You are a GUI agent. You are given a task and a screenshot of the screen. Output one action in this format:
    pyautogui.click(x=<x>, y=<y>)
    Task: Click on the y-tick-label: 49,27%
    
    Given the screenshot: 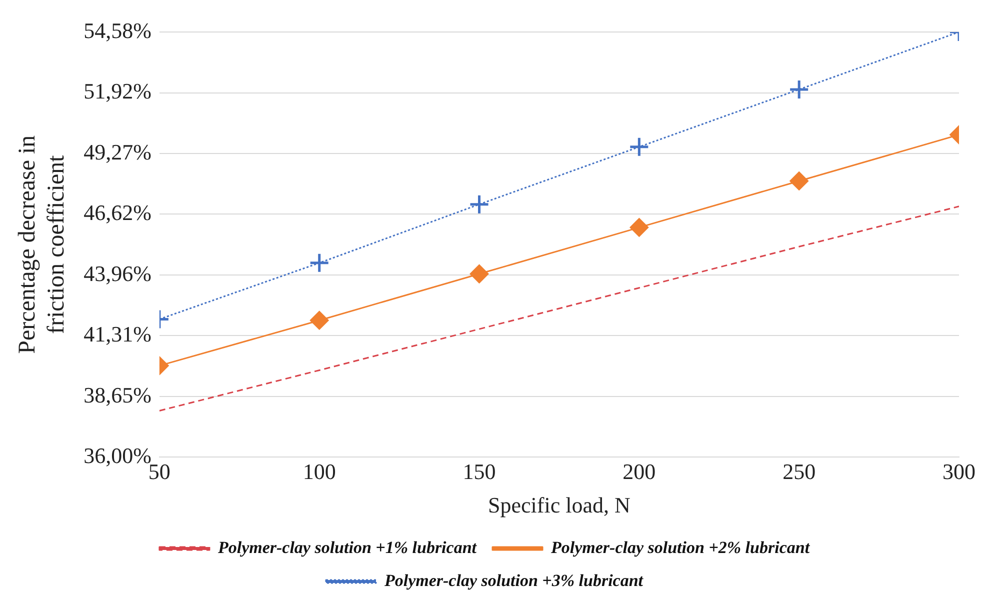 What is the action you would take?
    pyautogui.click(x=118, y=151)
    